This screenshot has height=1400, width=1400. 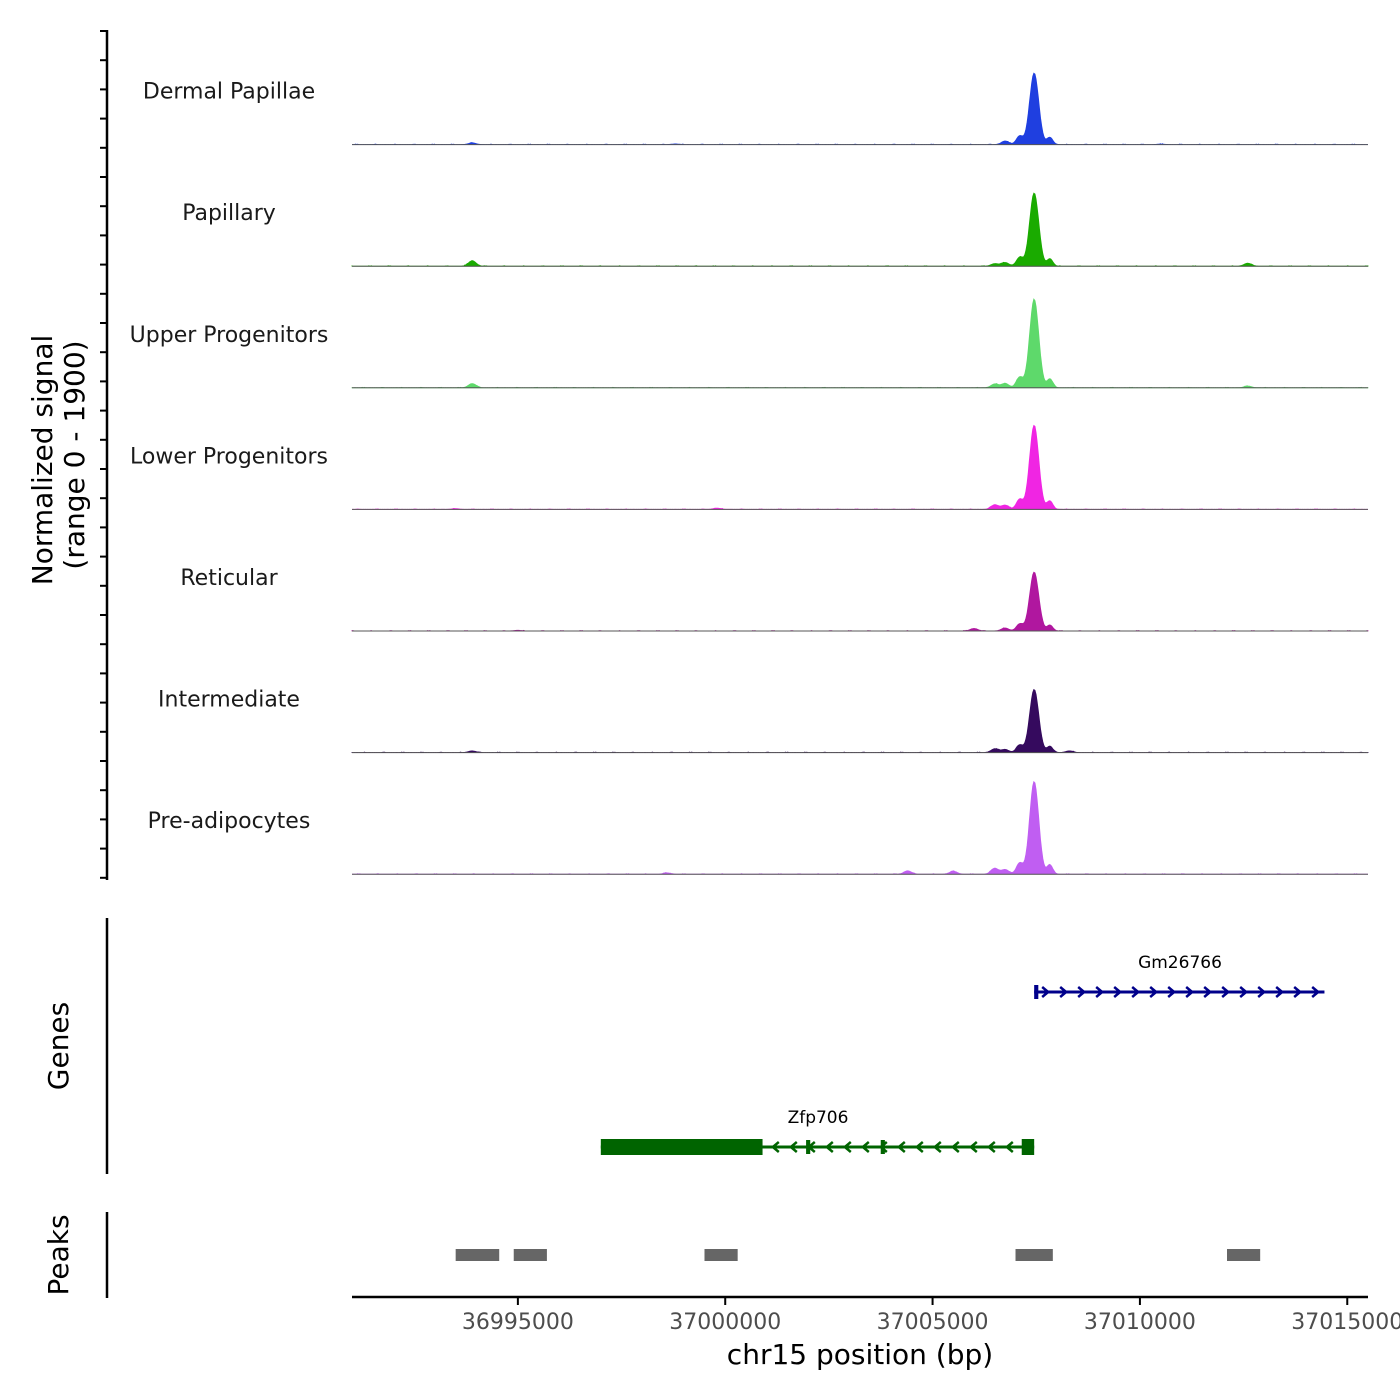 I want to click on track-label: Lower Progenitors, so click(x=229, y=456).